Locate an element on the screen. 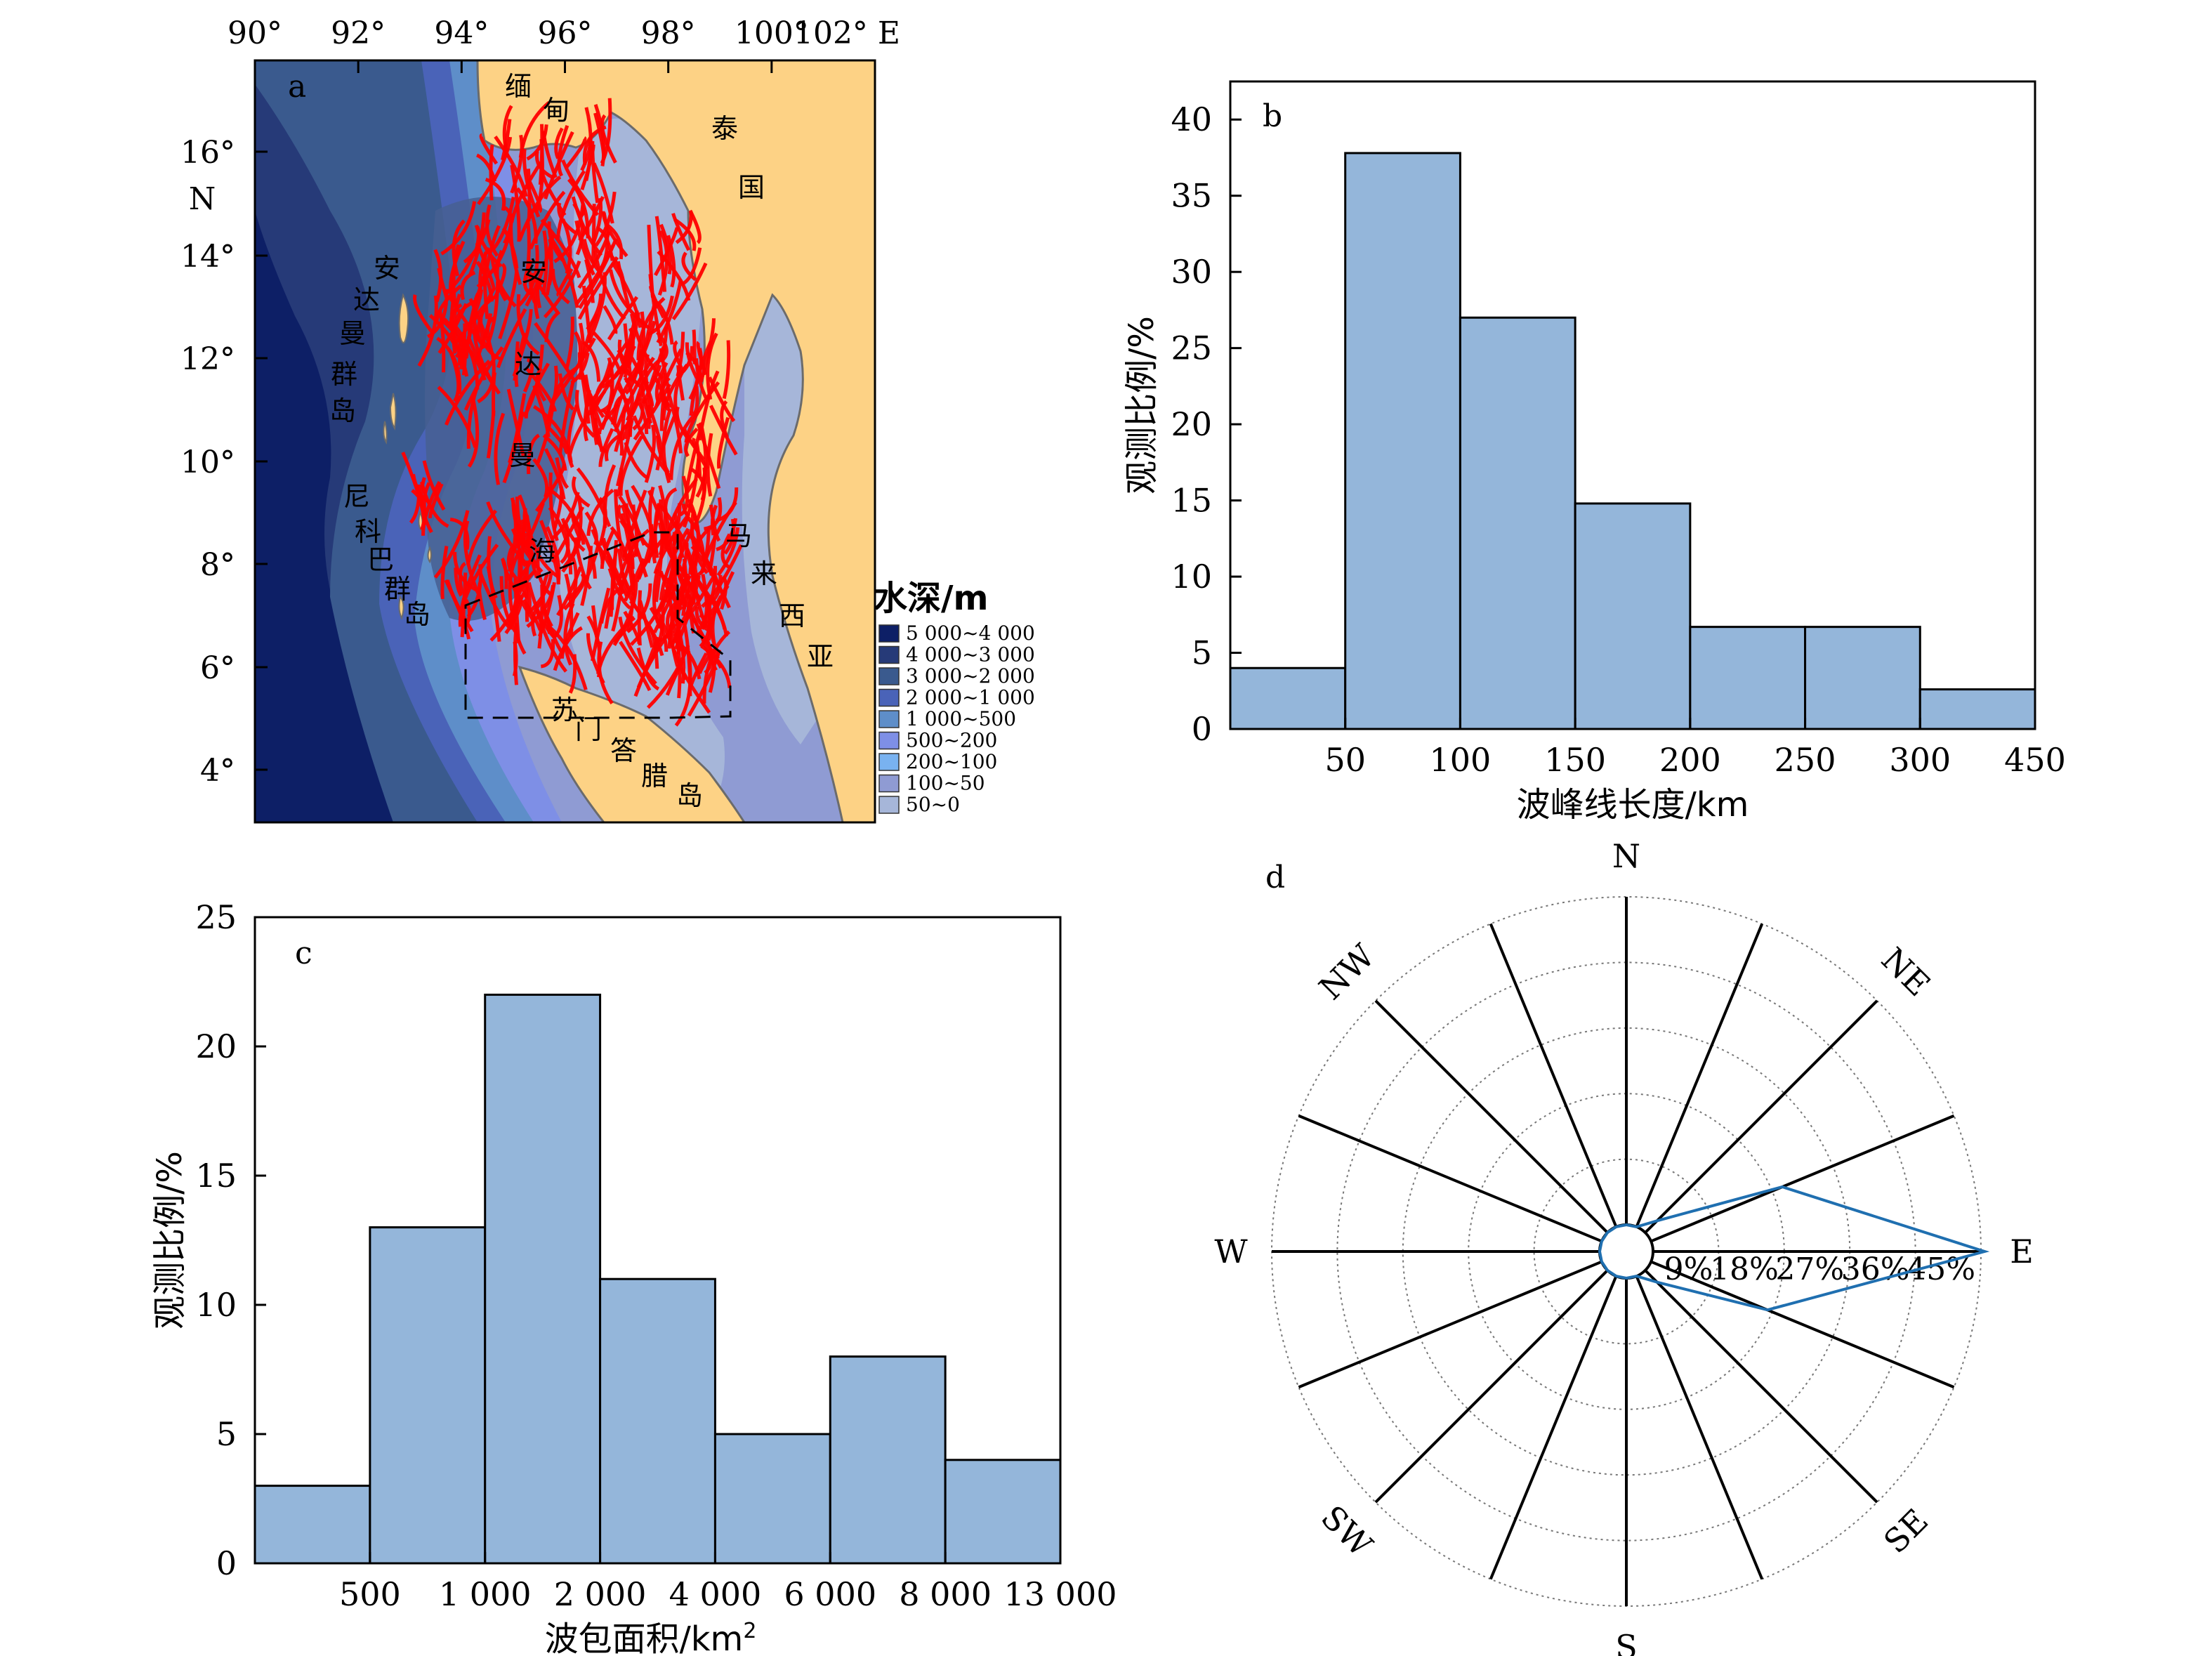 Image resolution: width=2212 pixels, height=1656 pixels. rose-ring-label: 18% is located at coordinates (1744, 1269).